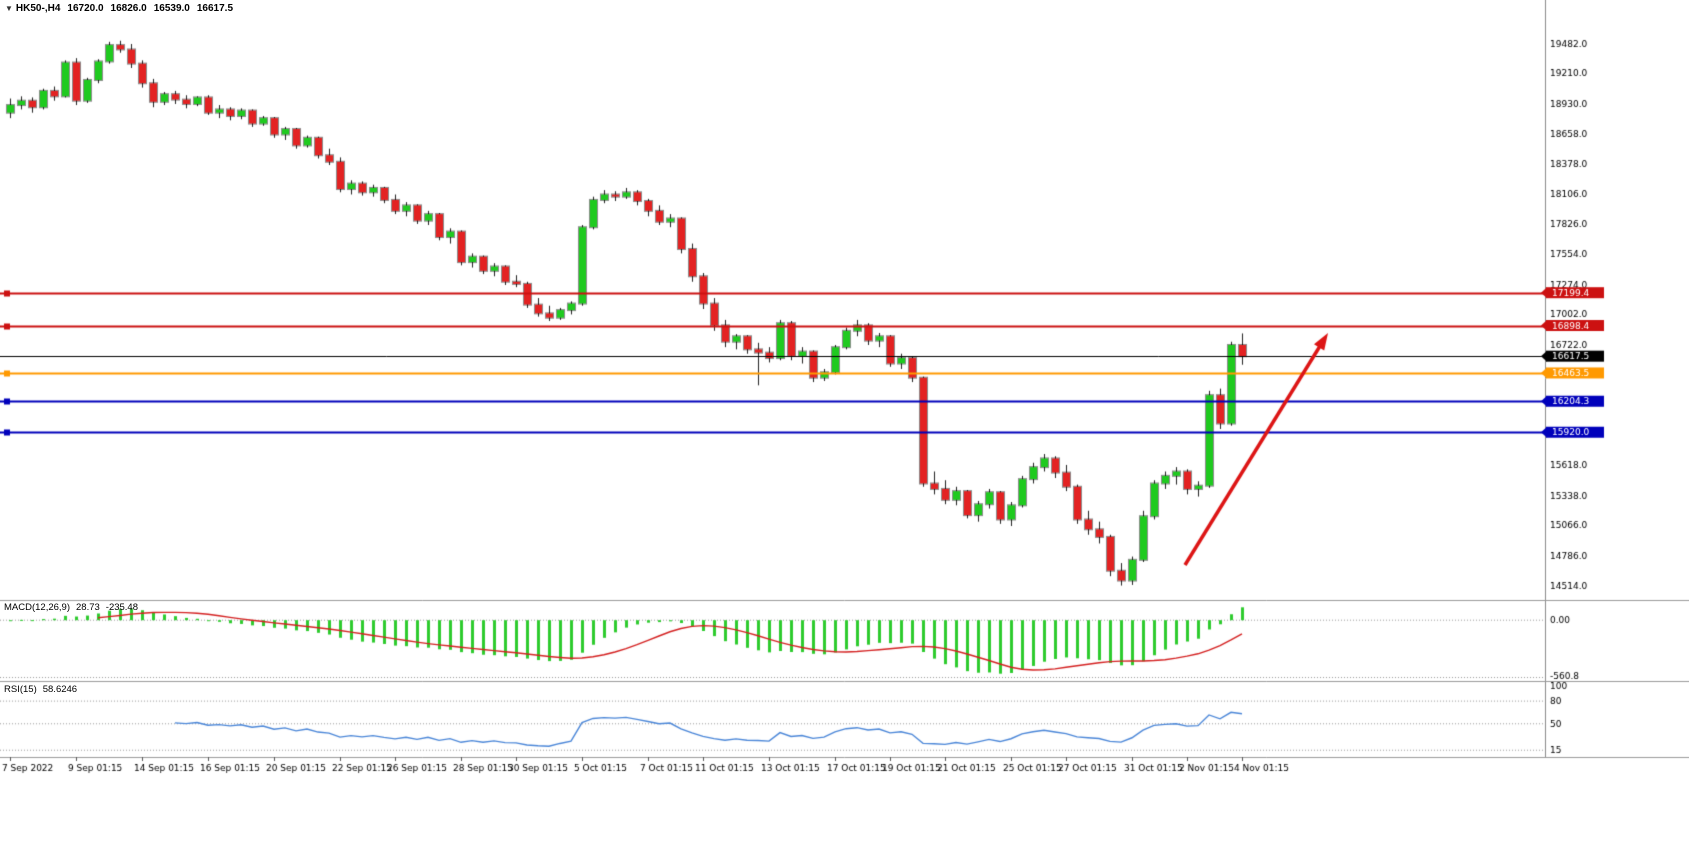 The image size is (1689, 841). I want to click on ohlc-low-value: 16539.0, so click(171, 8).